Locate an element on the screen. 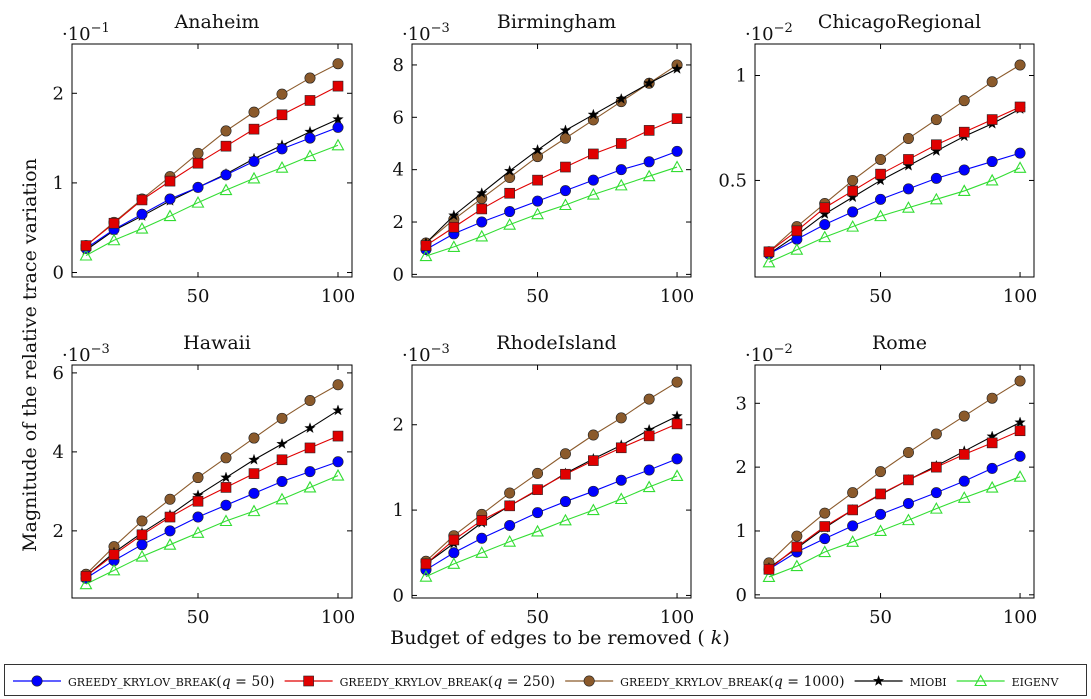  legend-entry-1: GREEDY_KRYLOV_BREAK(q = 50) is located at coordinates (144, 682).